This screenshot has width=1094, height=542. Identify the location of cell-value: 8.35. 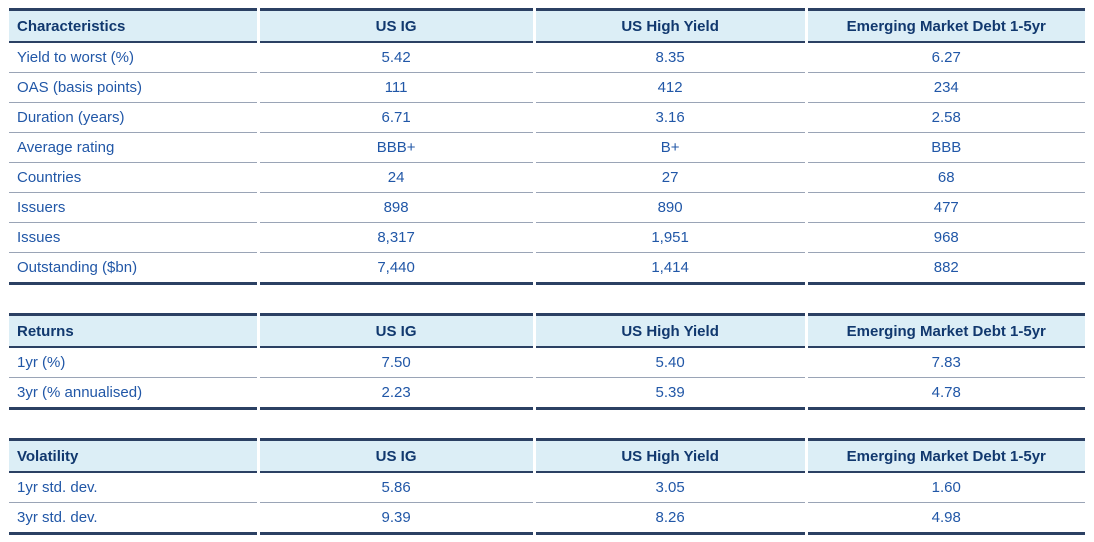
(670, 58).